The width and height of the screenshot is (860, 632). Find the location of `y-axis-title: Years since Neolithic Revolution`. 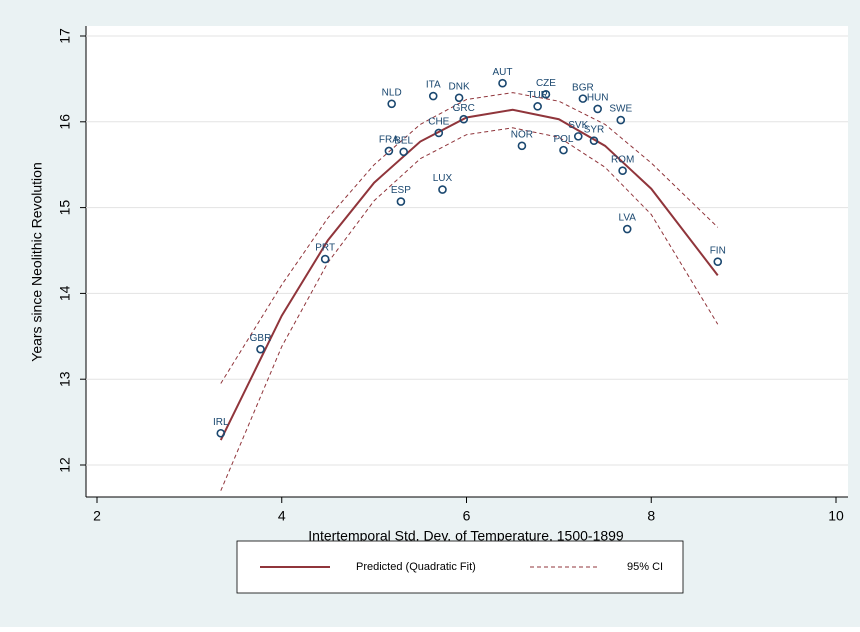

y-axis-title: Years since Neolithic Revolution is located at coordinates (37, 261).